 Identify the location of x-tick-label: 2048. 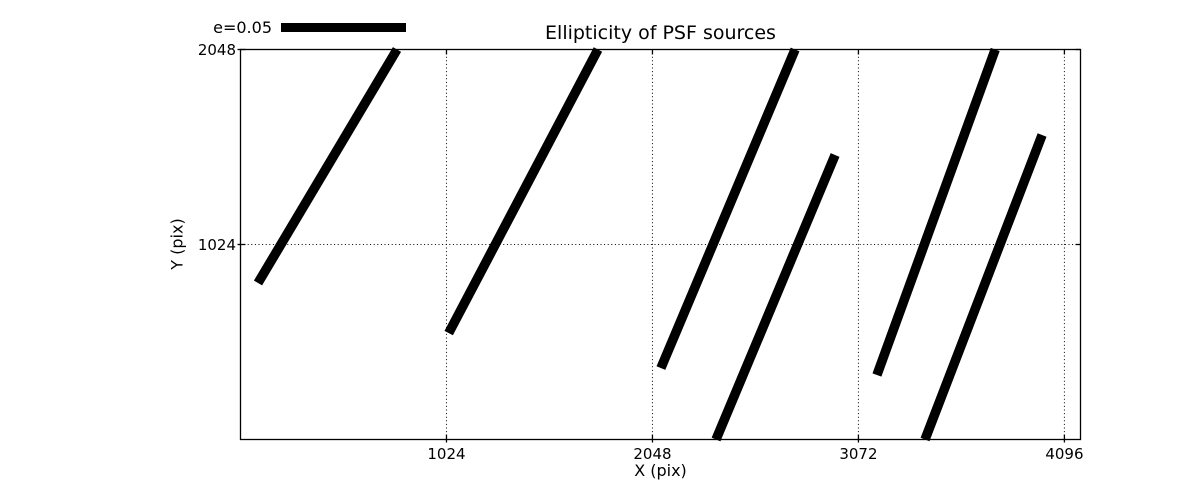
(652, 454).